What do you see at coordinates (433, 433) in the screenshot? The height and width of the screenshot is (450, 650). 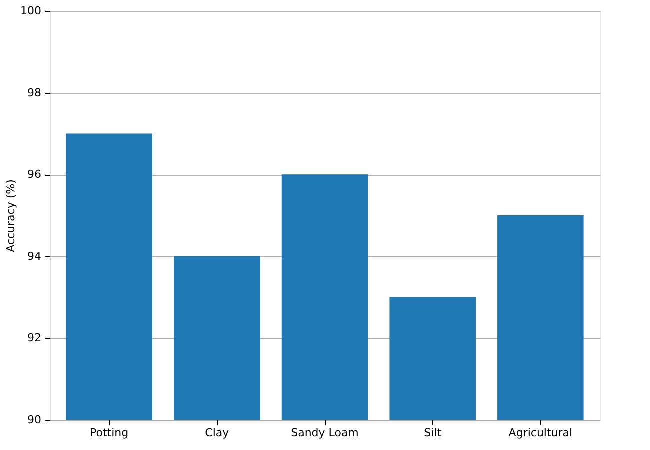 I see `x-tick-label: Silt` at bounding box center [433, 433].